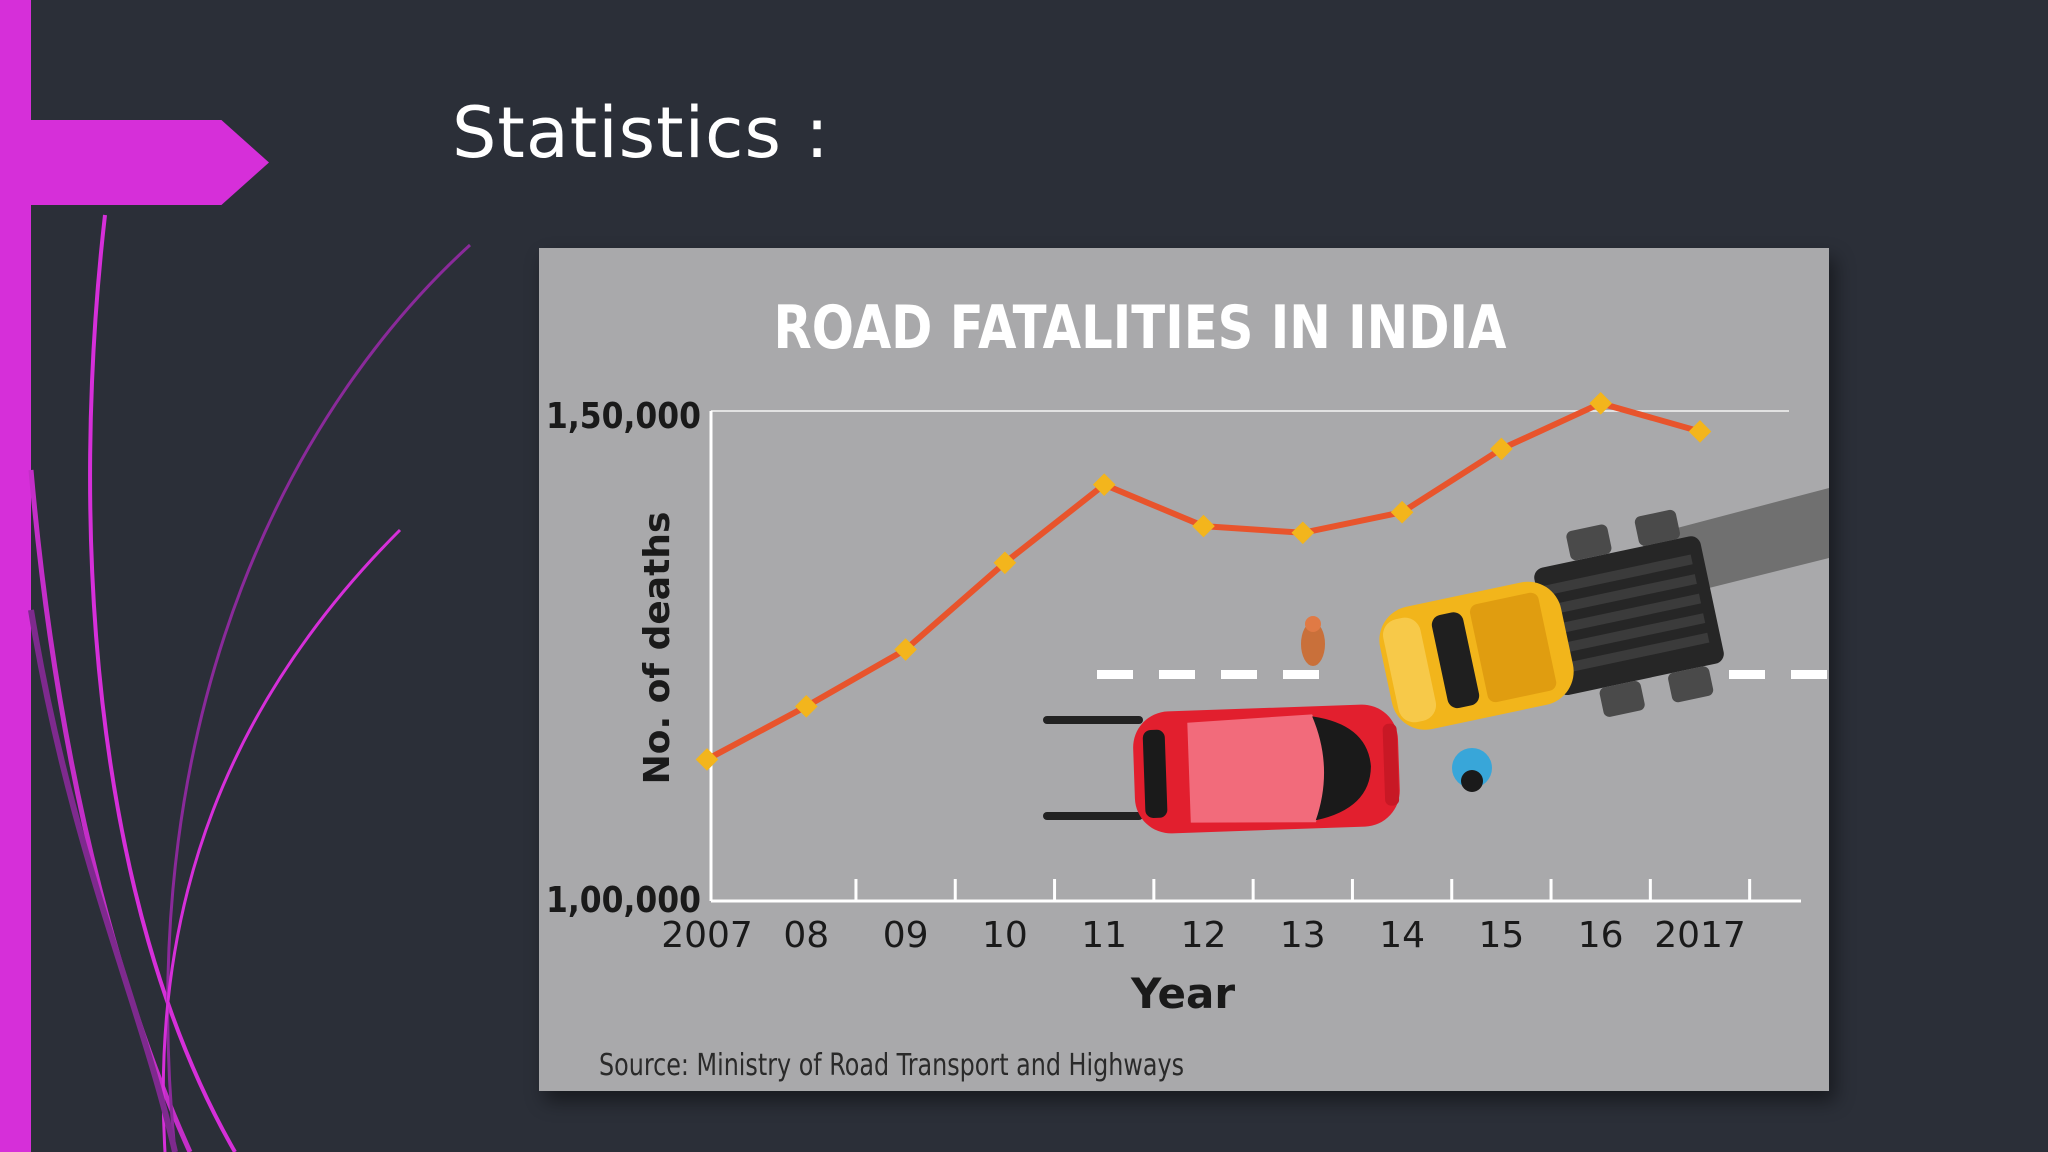 The height and width of the screenshot is (1152, 2048). I want to click on lane-marking, so click(1462, 674).